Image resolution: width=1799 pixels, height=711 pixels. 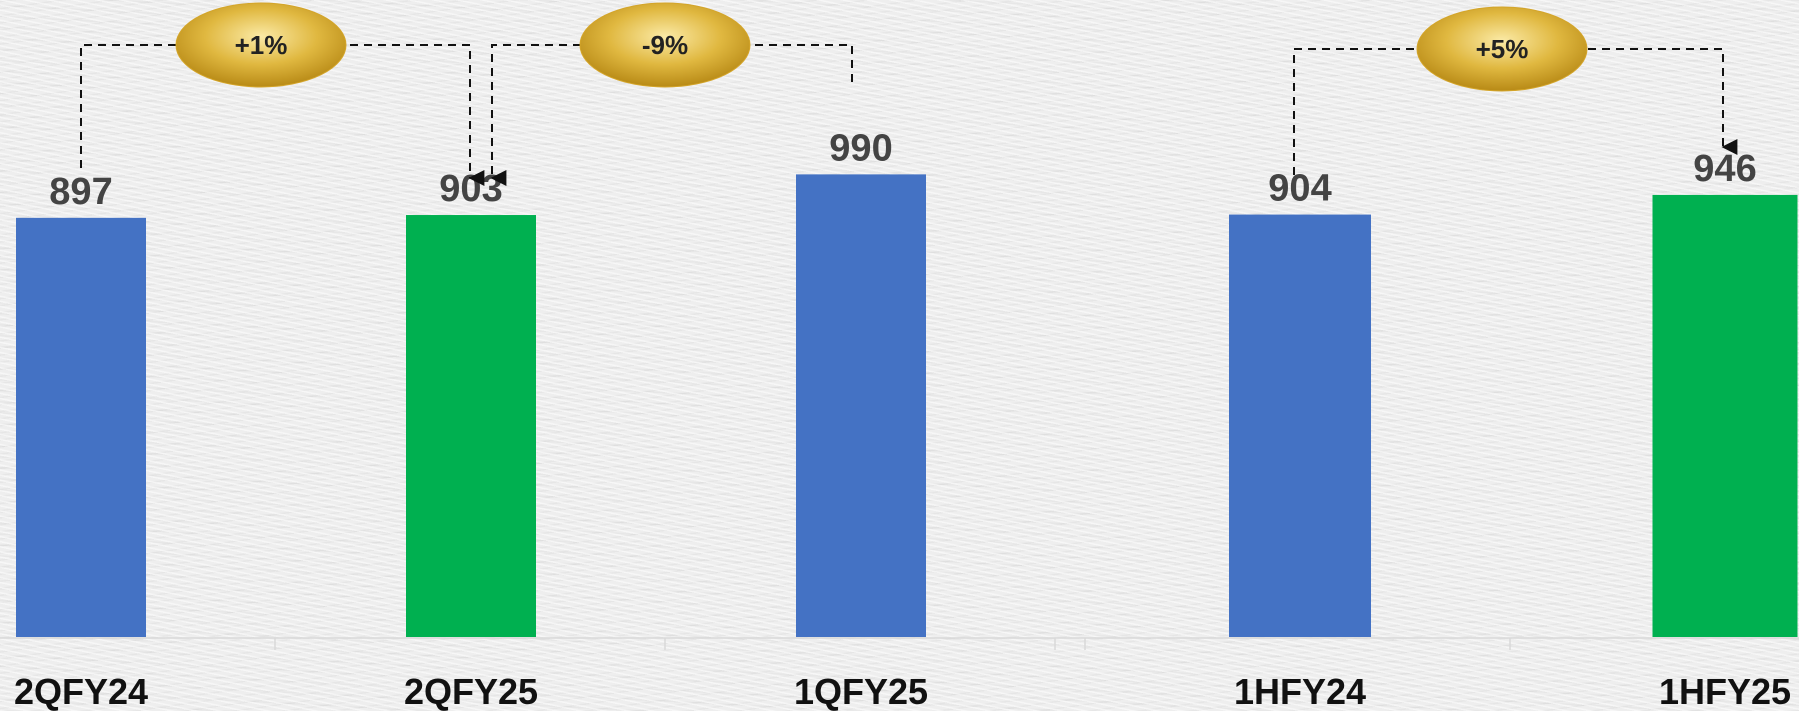 What do you see at coordinates (80, 192) in the screenshot?
I see `value-label-2qfy24: 897` at bounding box center [80, 192].